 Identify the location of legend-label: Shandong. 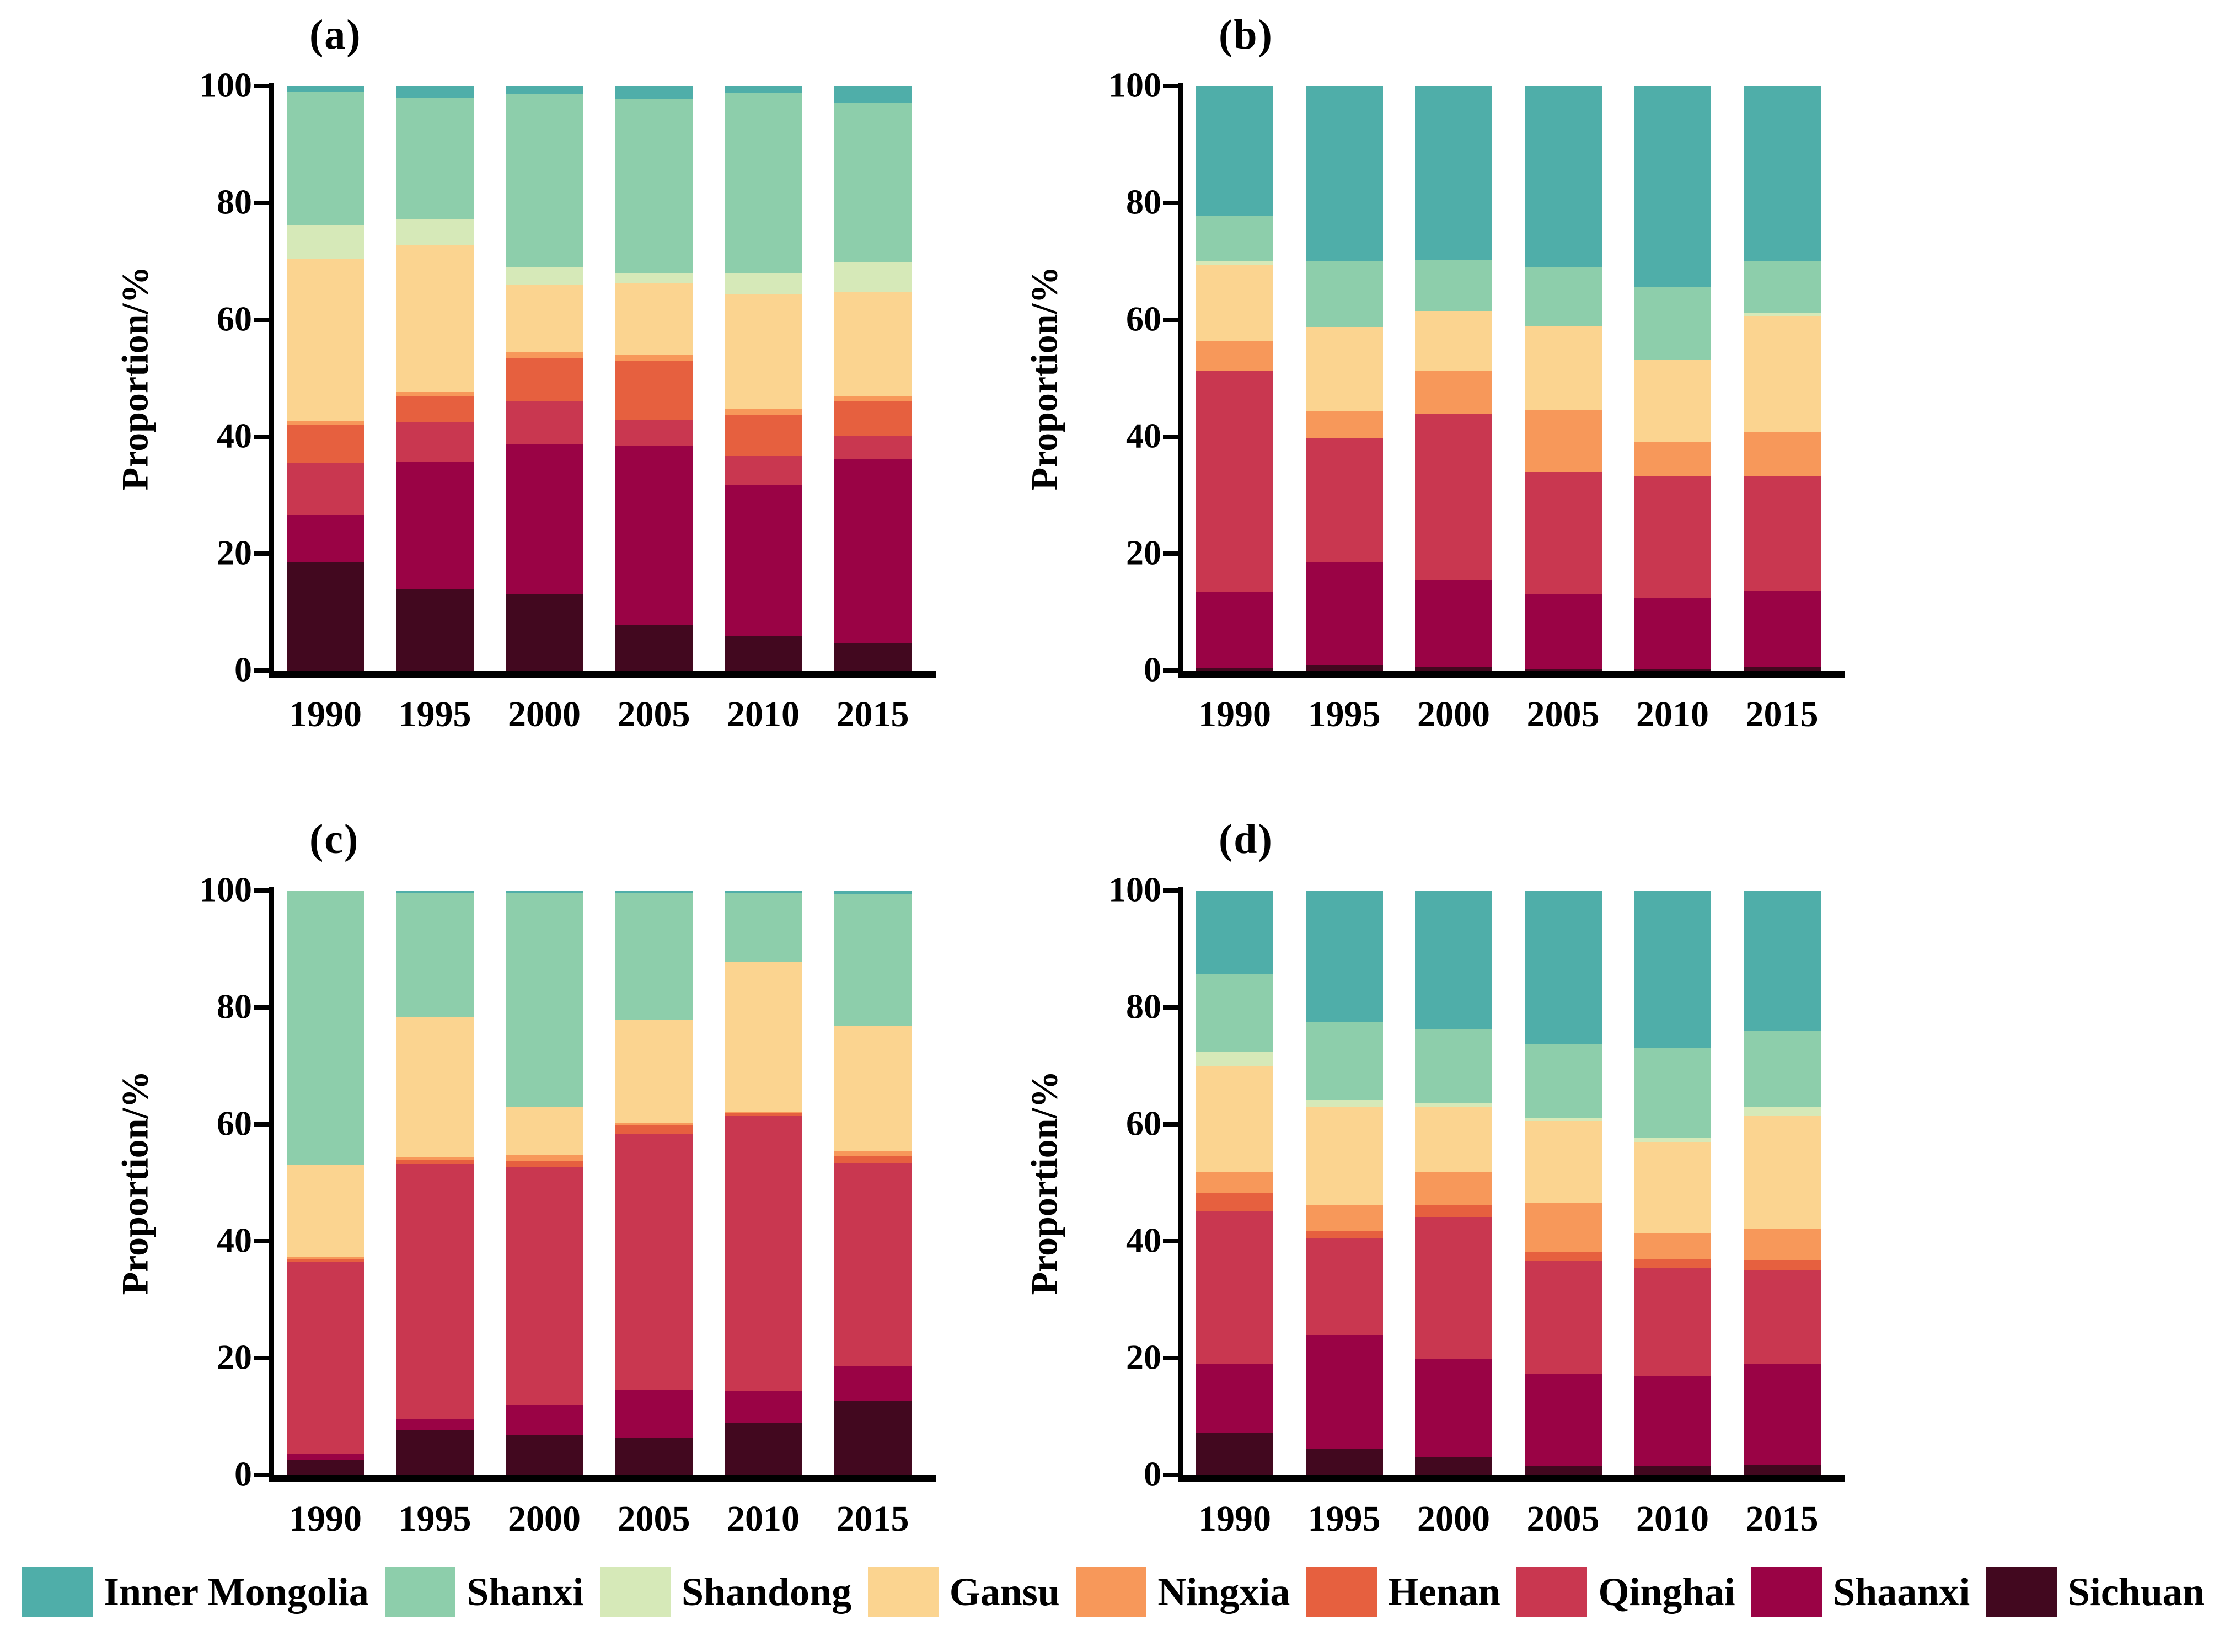
(766, 1591).